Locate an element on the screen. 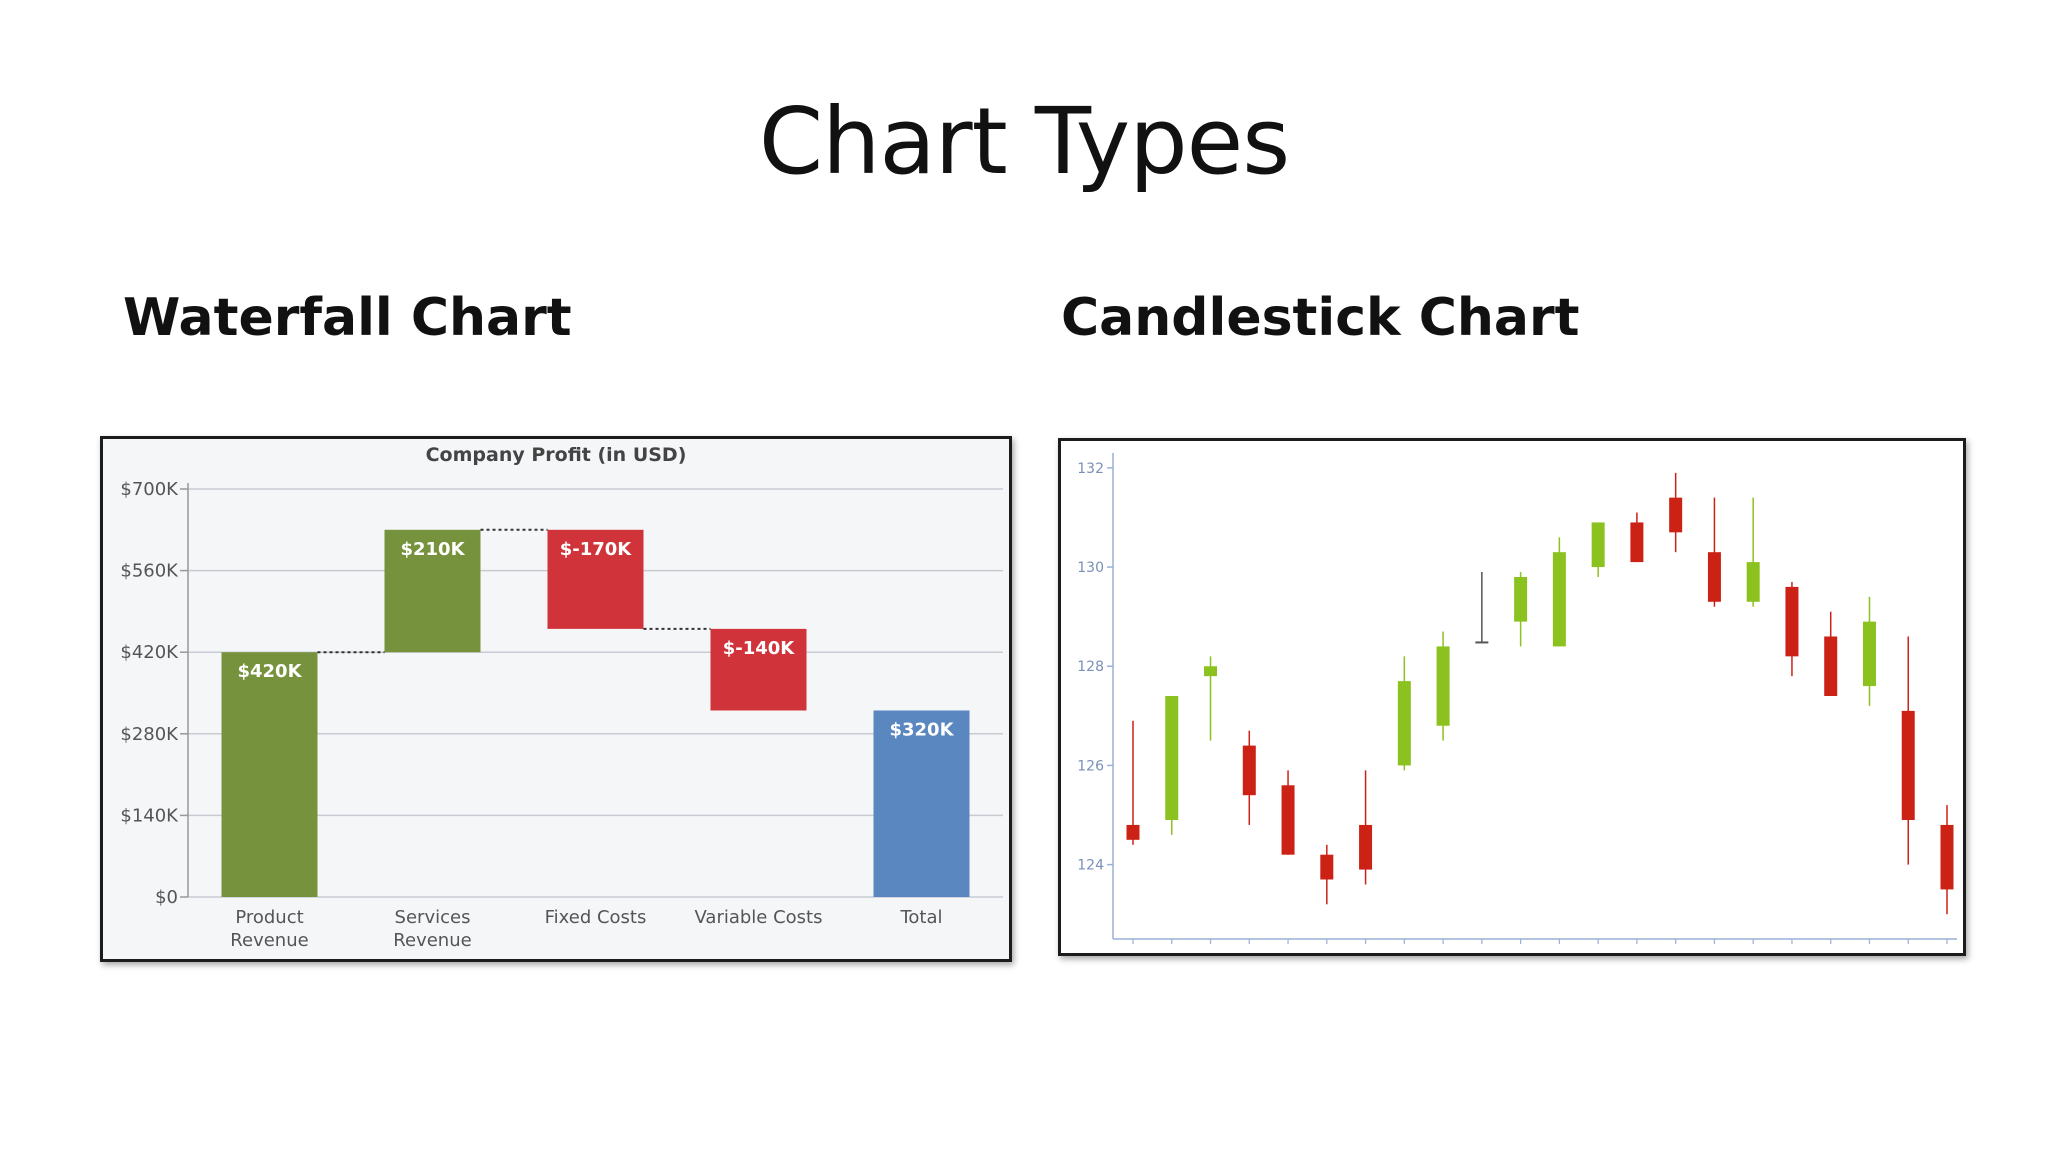 The image size is (2048, 1152). y-tick-label: $560K is located at coordinates (149, 571).